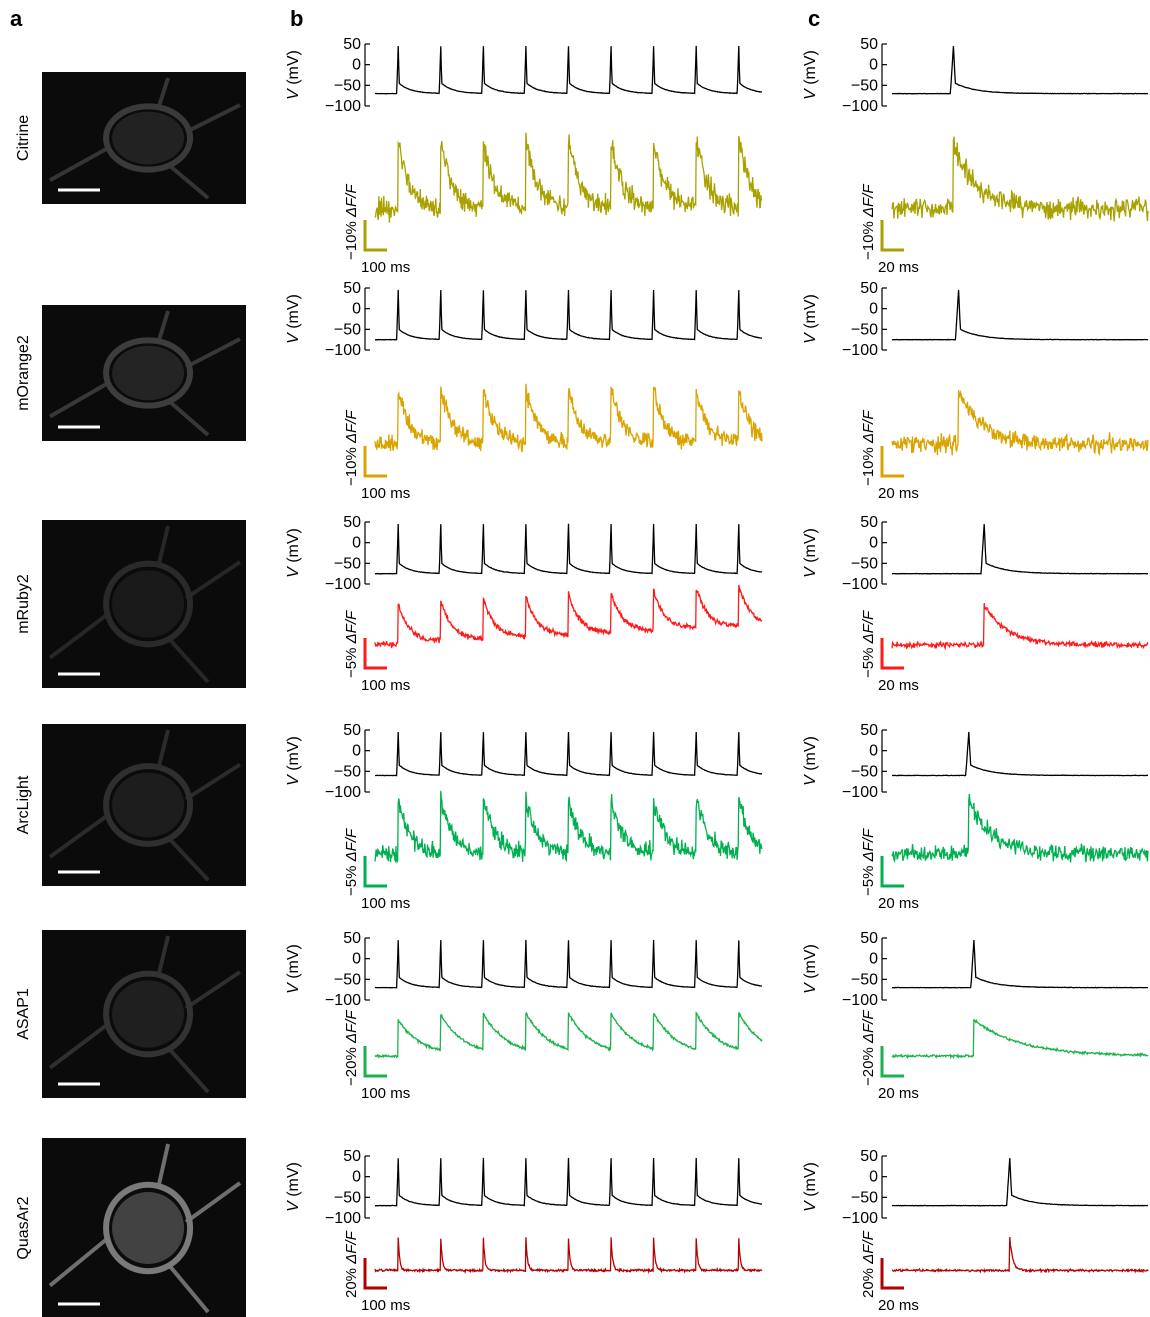 The image size is (1150, 1317). Describe the element at coordinates (23, 373) in the screenshot. I see `construct-label: mOrange2` at that location.